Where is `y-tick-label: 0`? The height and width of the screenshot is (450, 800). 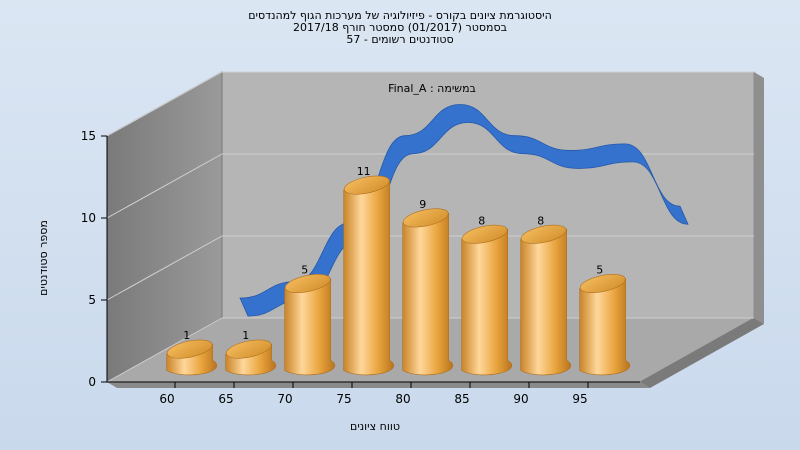
y-tick-label: 0 is located at coordinates (92, 382).